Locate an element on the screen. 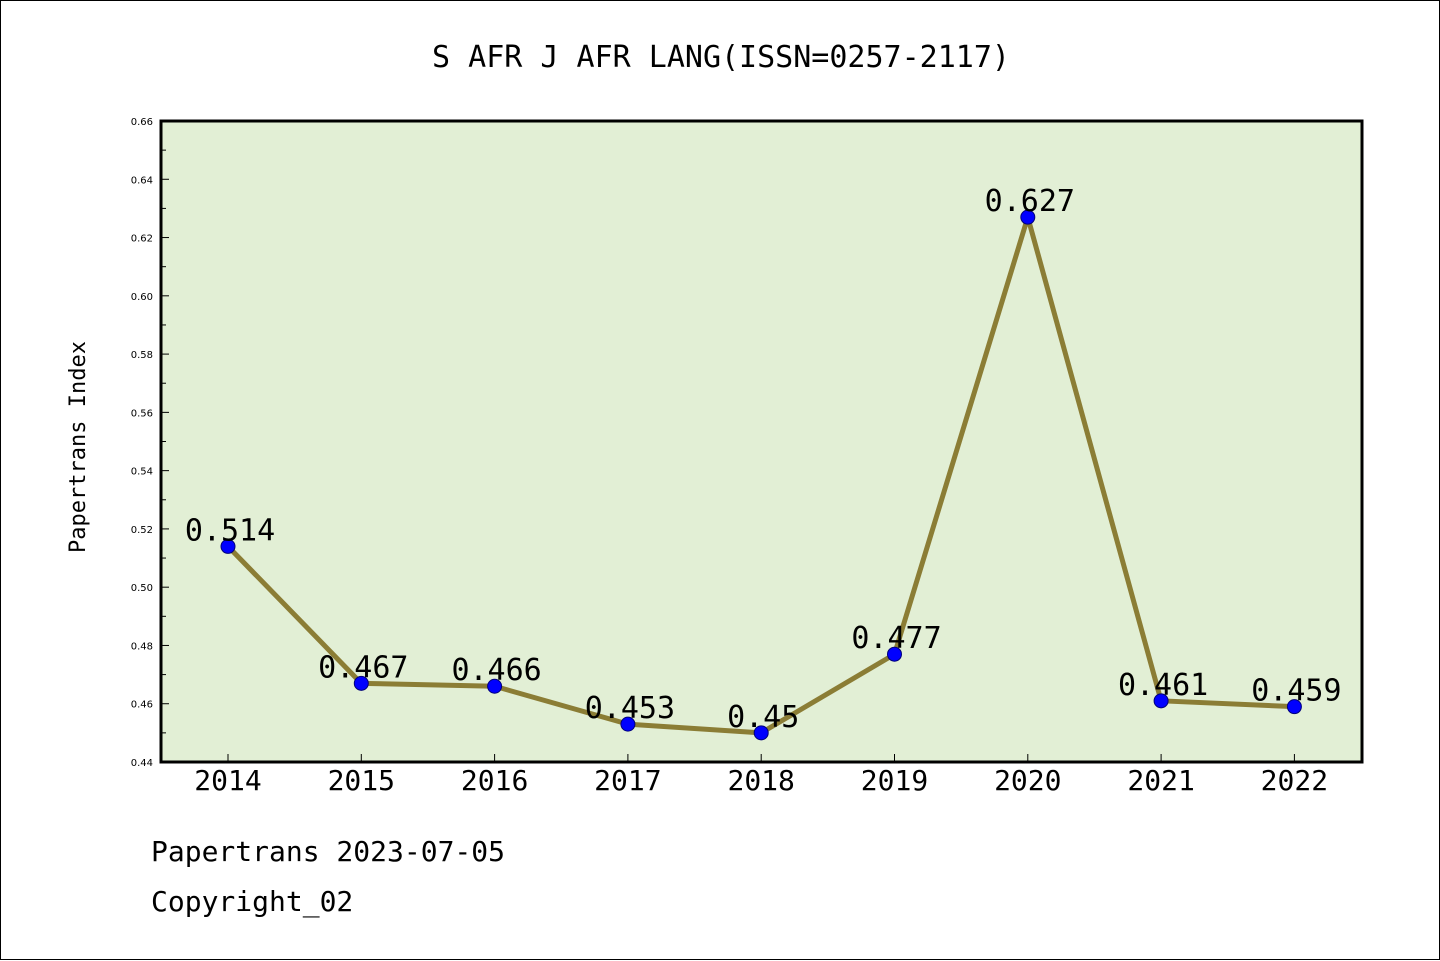  y-axis-label: Papertrans Index is located at coordinates (78, 447).